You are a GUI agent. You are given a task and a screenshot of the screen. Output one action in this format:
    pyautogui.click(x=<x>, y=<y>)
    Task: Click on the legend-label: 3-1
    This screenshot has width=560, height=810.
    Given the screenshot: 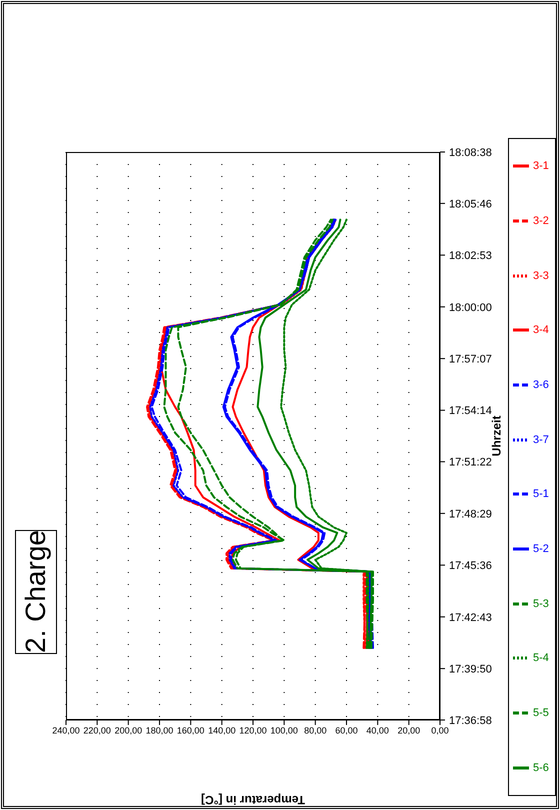 What is the action you would take?
    pyautogui.click(x=541, y=166)
    